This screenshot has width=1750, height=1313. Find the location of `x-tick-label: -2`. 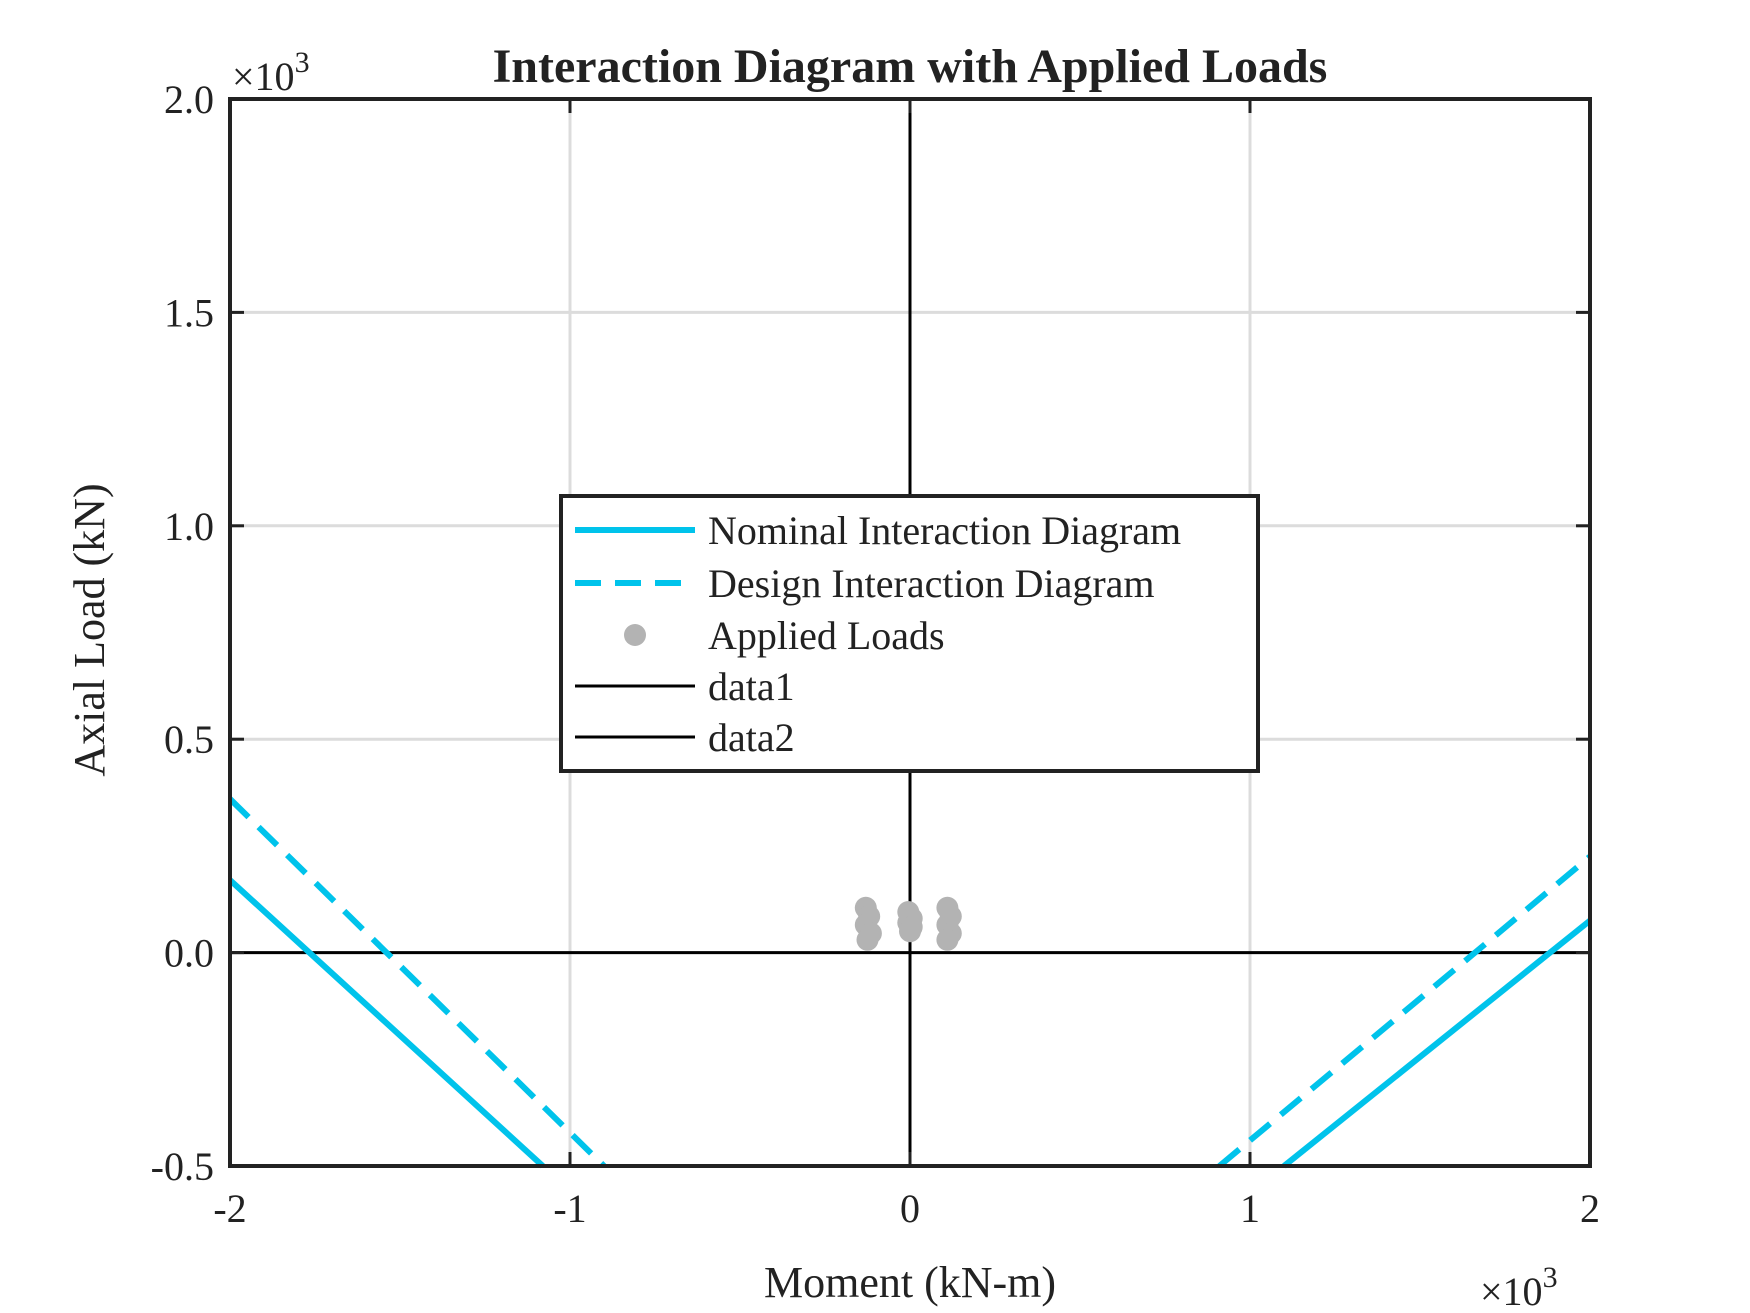

x-tick-label: -2 is located at coordinates (229, 1208).